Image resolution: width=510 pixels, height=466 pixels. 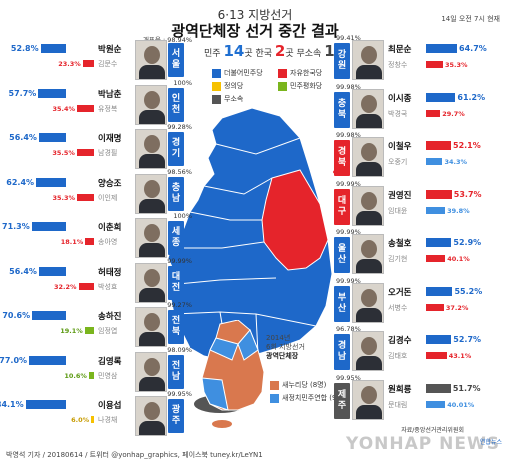 What do you see at coordinates (179, 349) in the screenshot?
I see `count-rate: 98.09%` at bounding box center [179, 349].